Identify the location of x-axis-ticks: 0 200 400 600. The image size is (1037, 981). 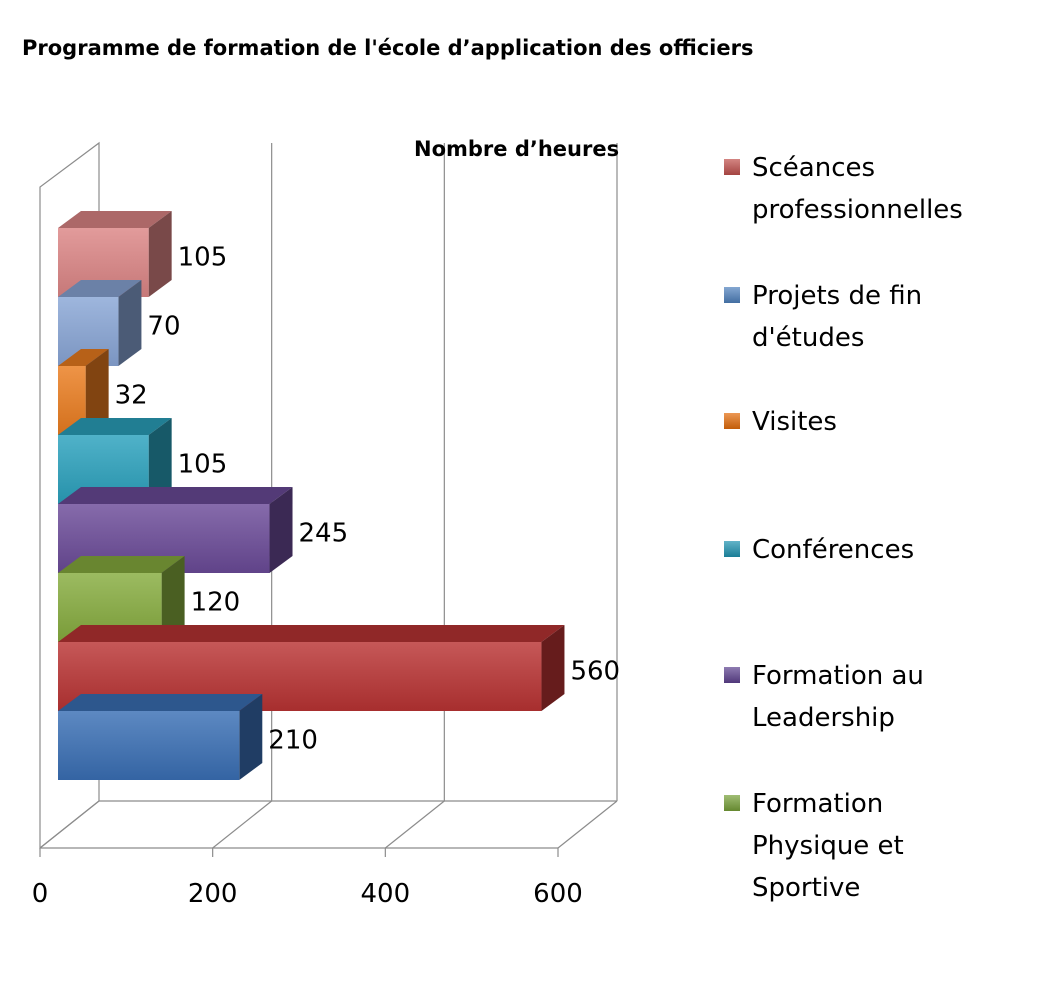
(307, 878).